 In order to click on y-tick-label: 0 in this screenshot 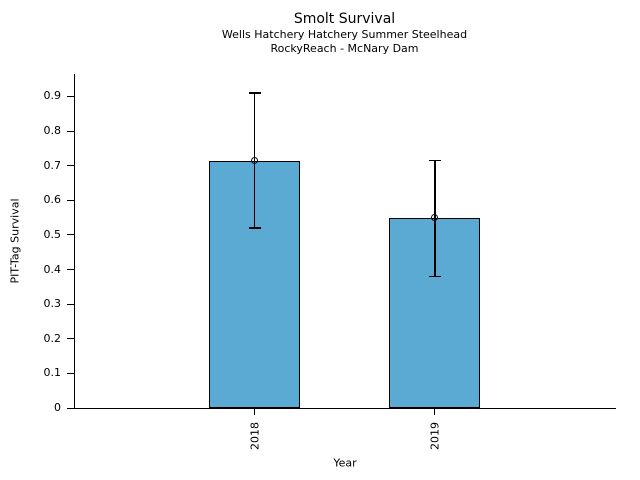, I will do `click(57, 407)`.